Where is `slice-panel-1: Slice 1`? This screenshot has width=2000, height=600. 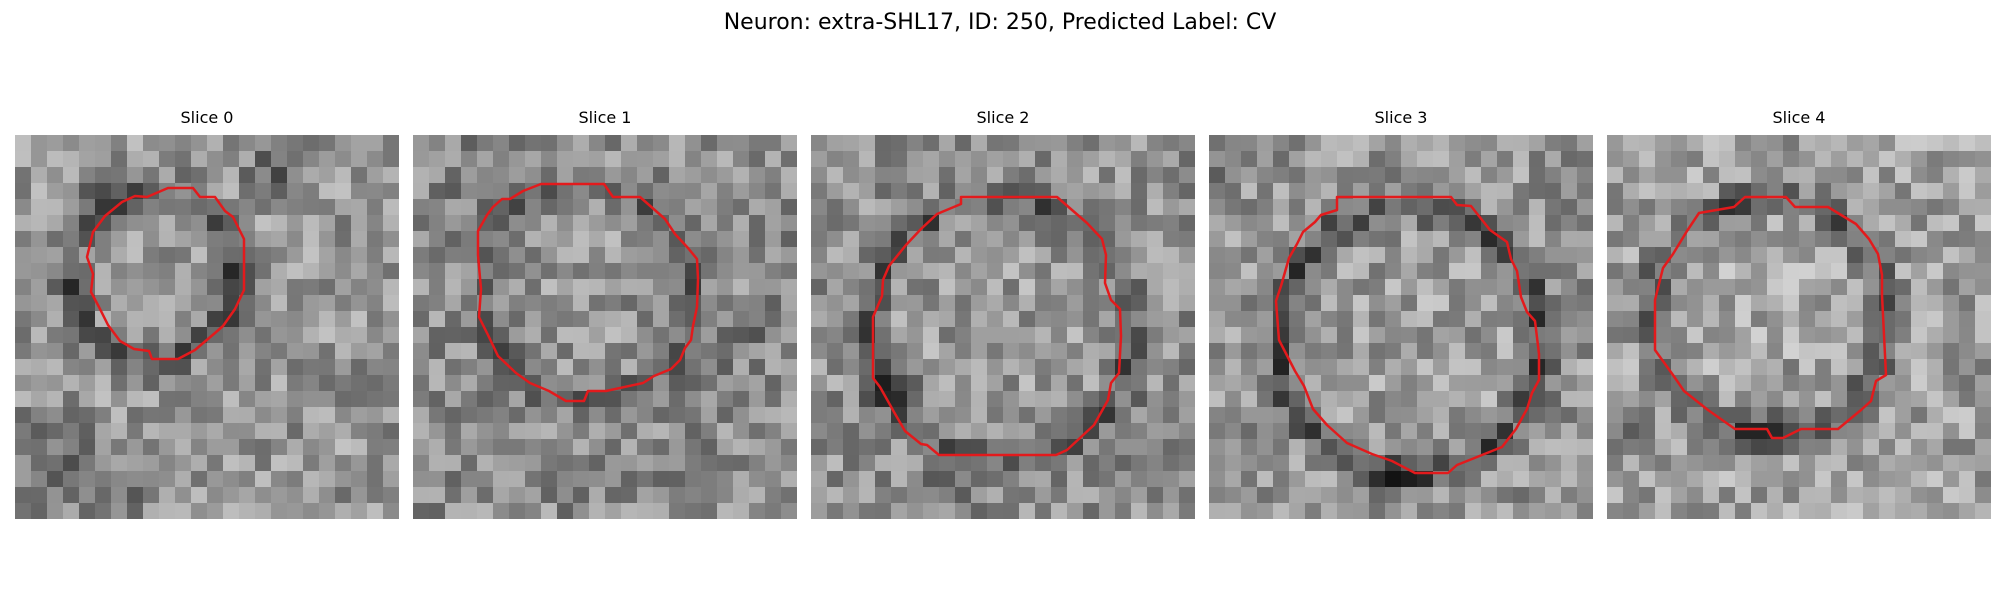
slice-panel-1: Slice 1 is located at coordinates (605, 311).